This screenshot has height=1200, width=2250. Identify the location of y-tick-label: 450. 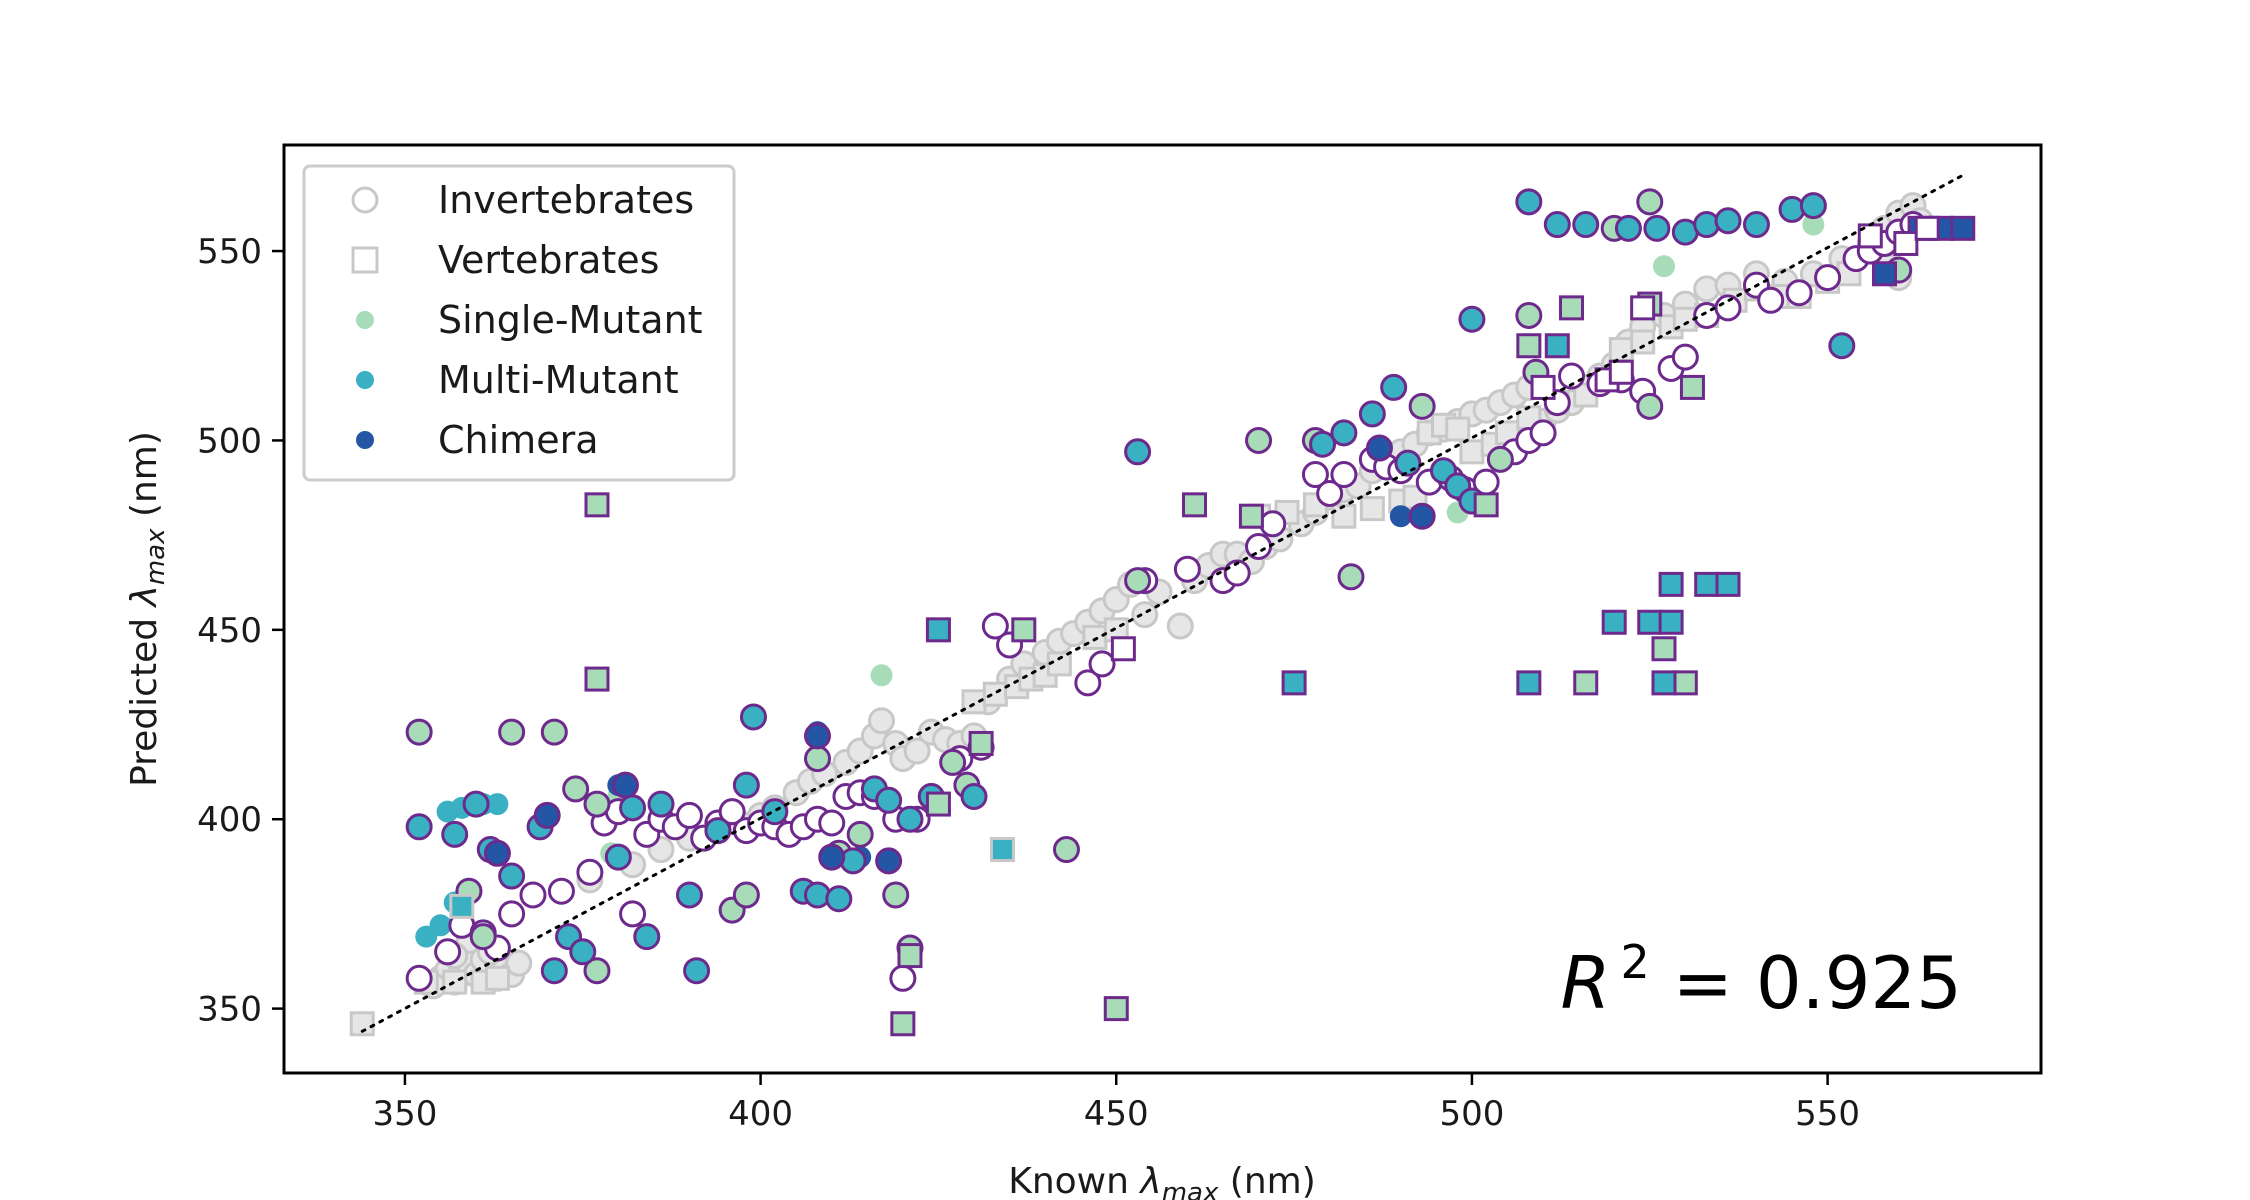
(229, 631).